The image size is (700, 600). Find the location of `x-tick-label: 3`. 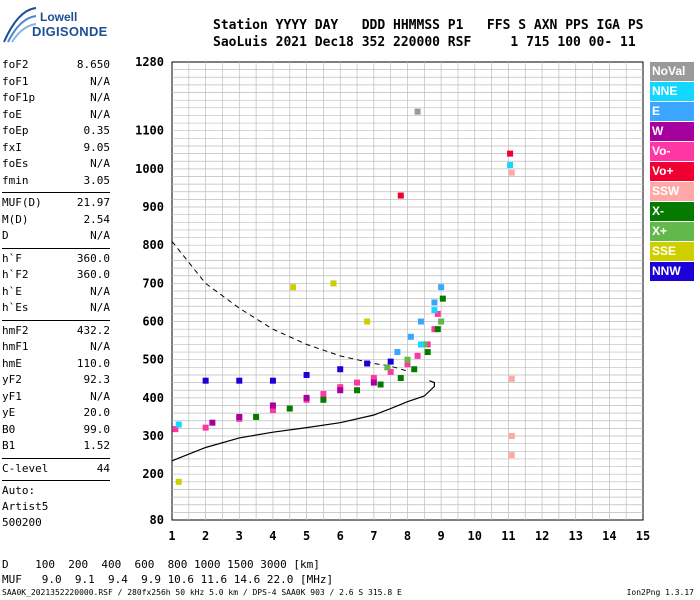

x-tick-label: 3 is located at coordinates (239, 536).